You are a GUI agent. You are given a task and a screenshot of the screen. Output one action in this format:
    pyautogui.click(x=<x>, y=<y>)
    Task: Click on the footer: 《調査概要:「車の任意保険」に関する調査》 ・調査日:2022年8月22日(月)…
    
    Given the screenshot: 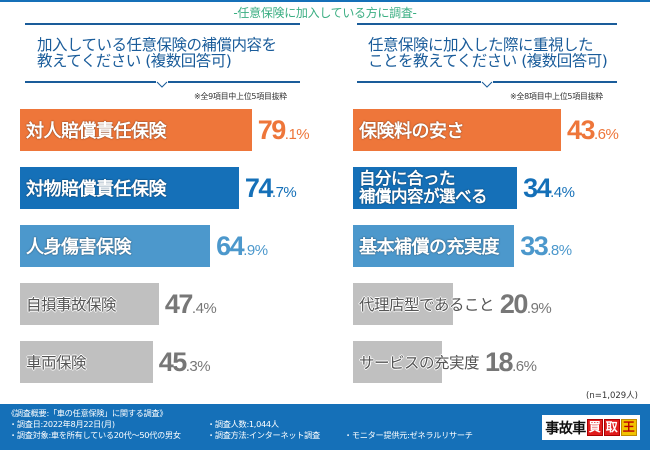 What is the action you would take?
    pyautogui.click(x=325, y=427)
    